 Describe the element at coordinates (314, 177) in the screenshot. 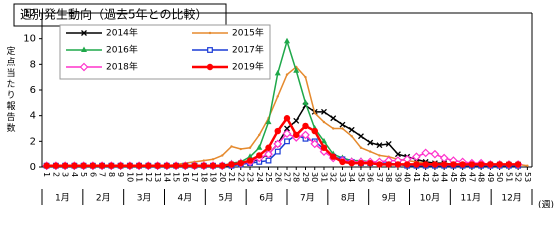

I see `x-tick-label: 30` at that location.